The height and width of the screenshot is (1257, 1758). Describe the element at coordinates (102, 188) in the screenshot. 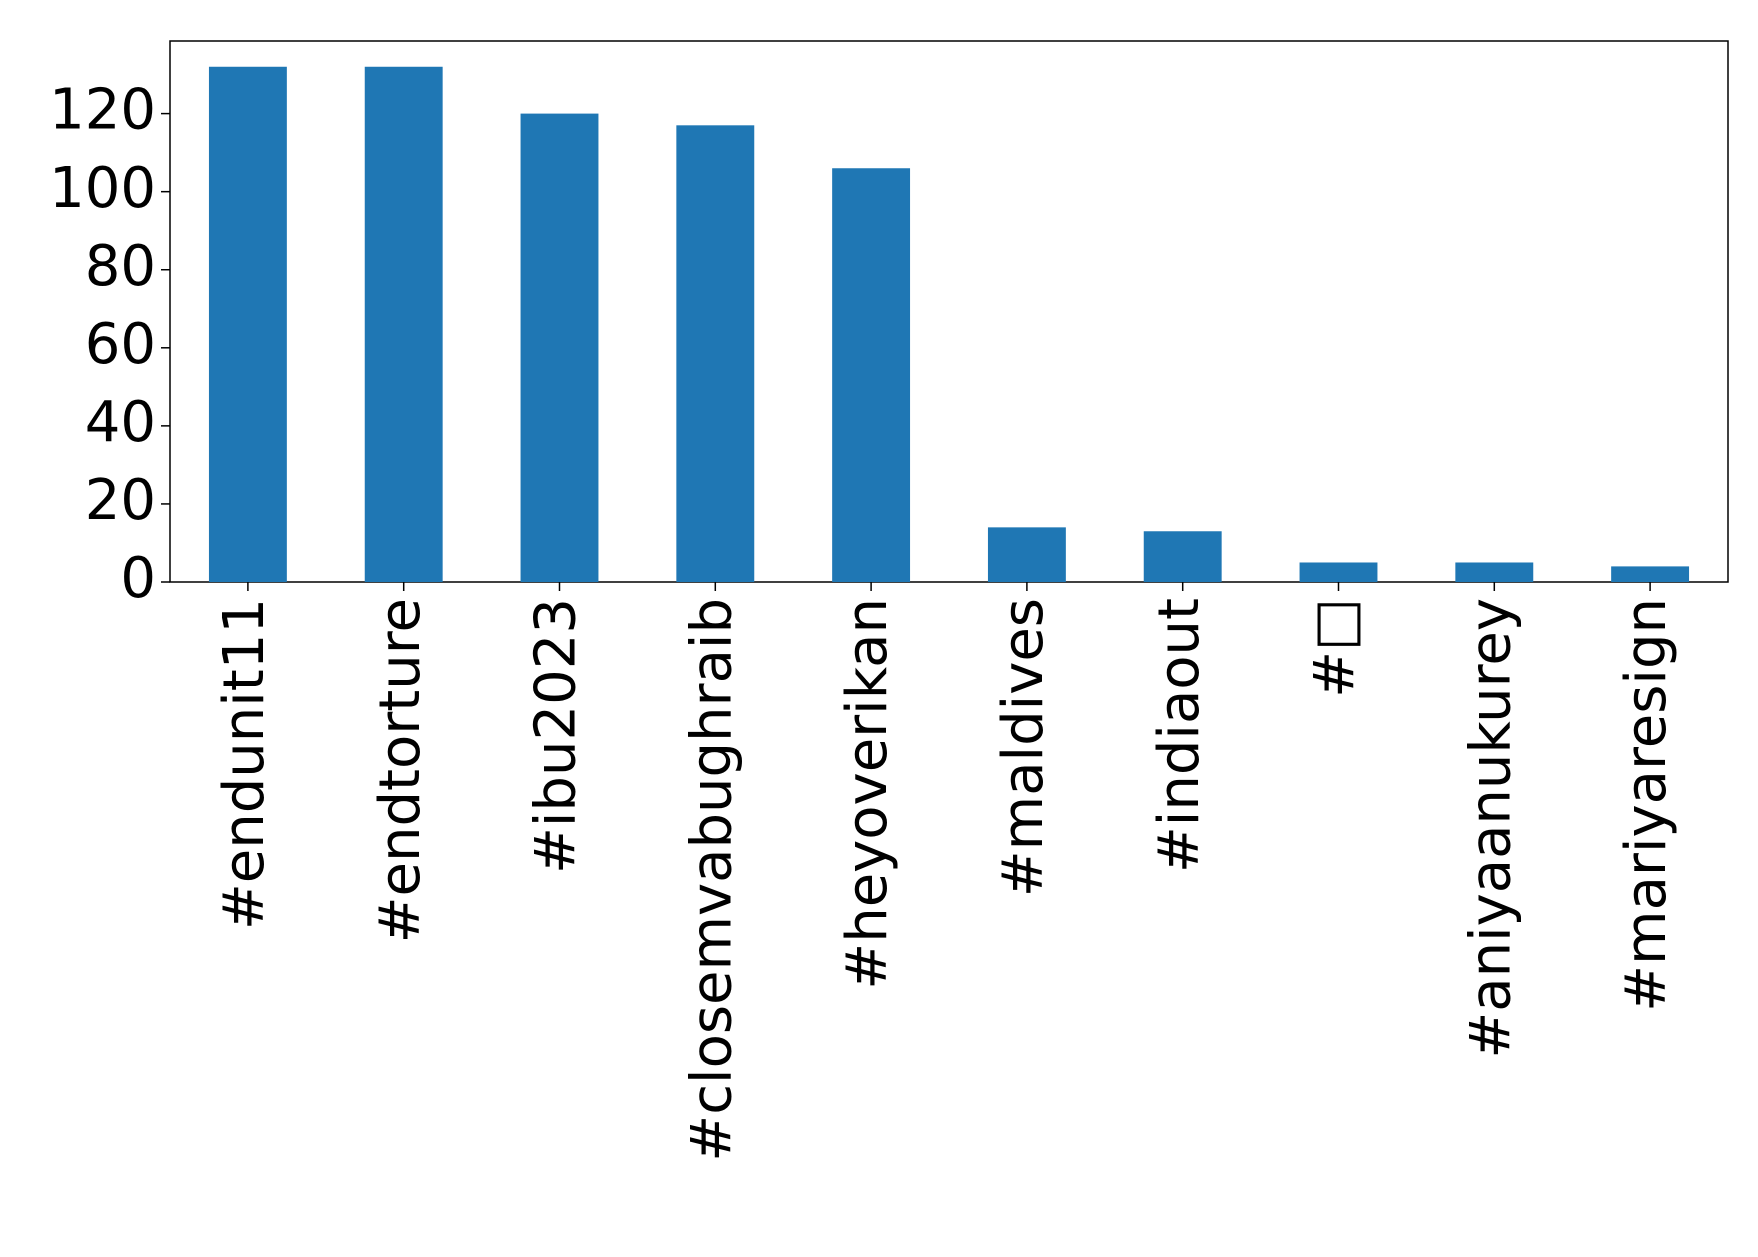

I see `y-tick-label: 100` at that location.